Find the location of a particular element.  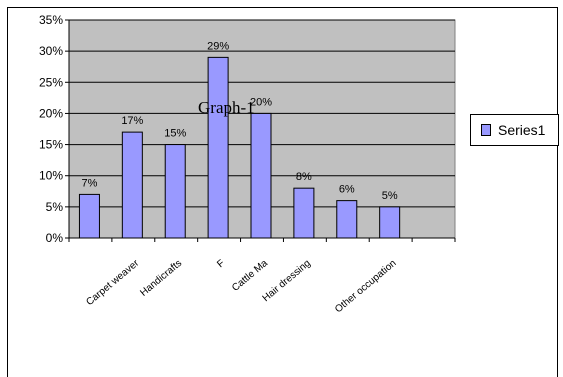

data-label: 6% is located at coordinates (347, 190).